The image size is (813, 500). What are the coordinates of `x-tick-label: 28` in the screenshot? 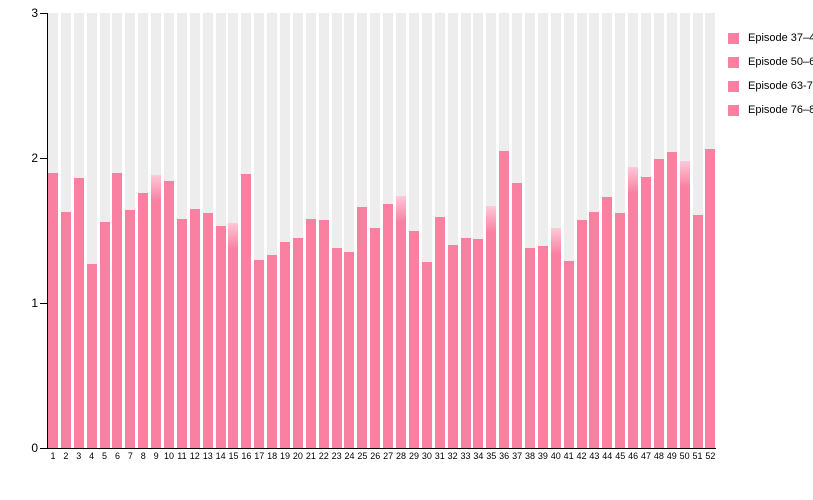 It's located at (401, 456).